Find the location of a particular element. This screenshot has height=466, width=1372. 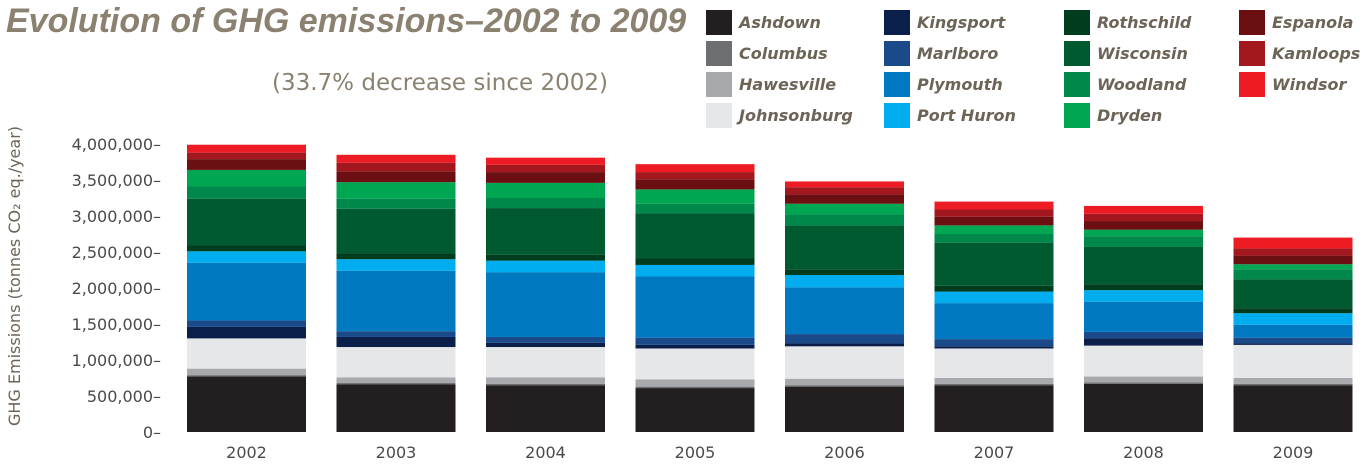

bar-segment-johnsonburg-2007 is located at coordinates (994, 363).